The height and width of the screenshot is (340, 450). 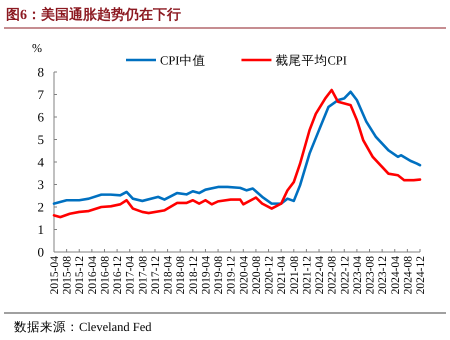 I want to click on y-axis-title: %, so click(x=37, y=48).